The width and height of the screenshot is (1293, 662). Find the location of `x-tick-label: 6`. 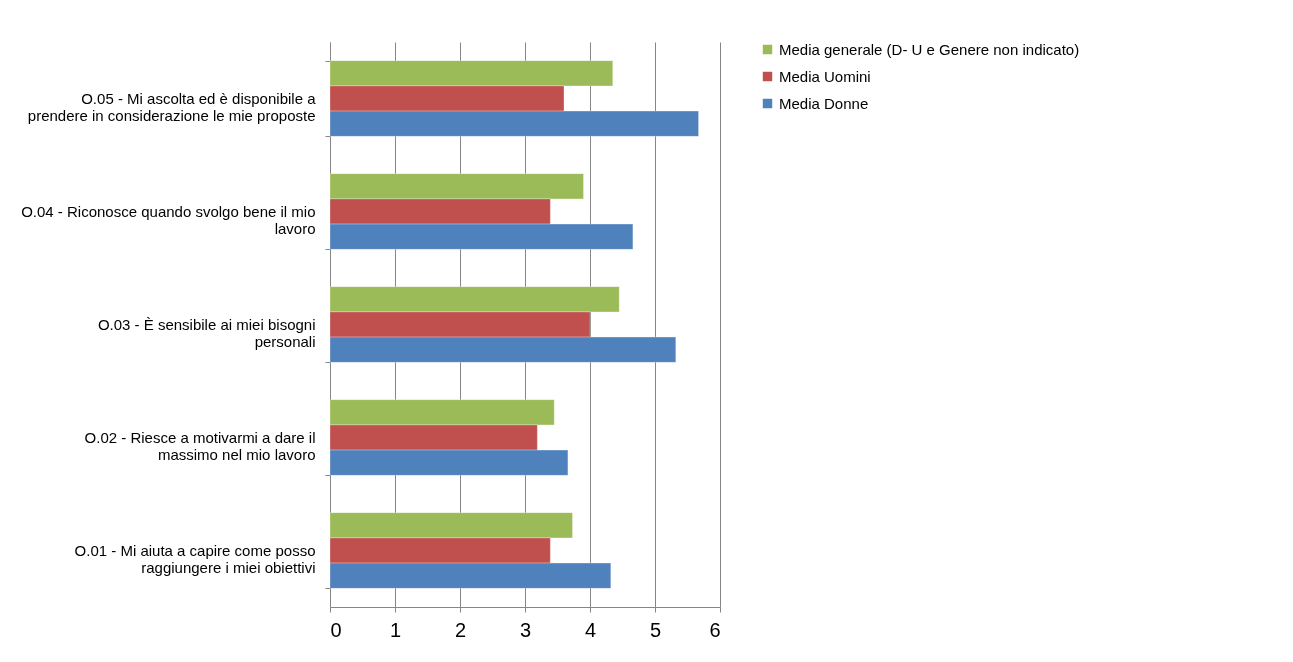

x-tick-label: 6 is located at coordinates (715, 629).